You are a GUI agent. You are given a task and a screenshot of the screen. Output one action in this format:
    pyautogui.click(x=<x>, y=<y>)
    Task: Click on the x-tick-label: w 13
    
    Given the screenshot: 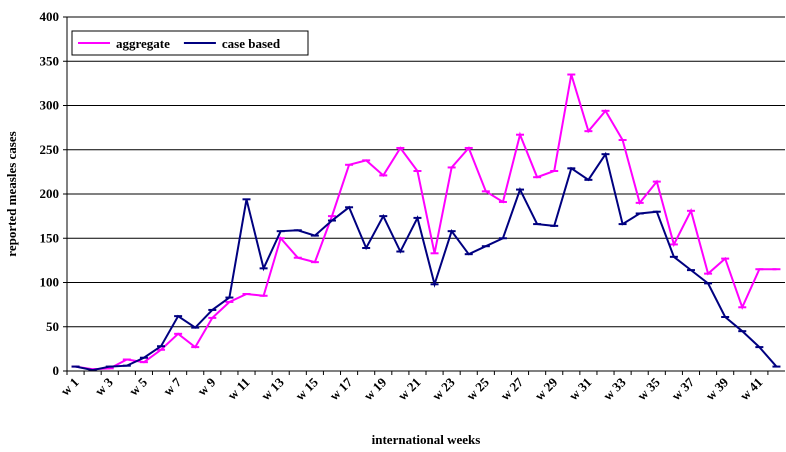 What is the action you would take?
    pyautogui.click(x=272, y=388)
    